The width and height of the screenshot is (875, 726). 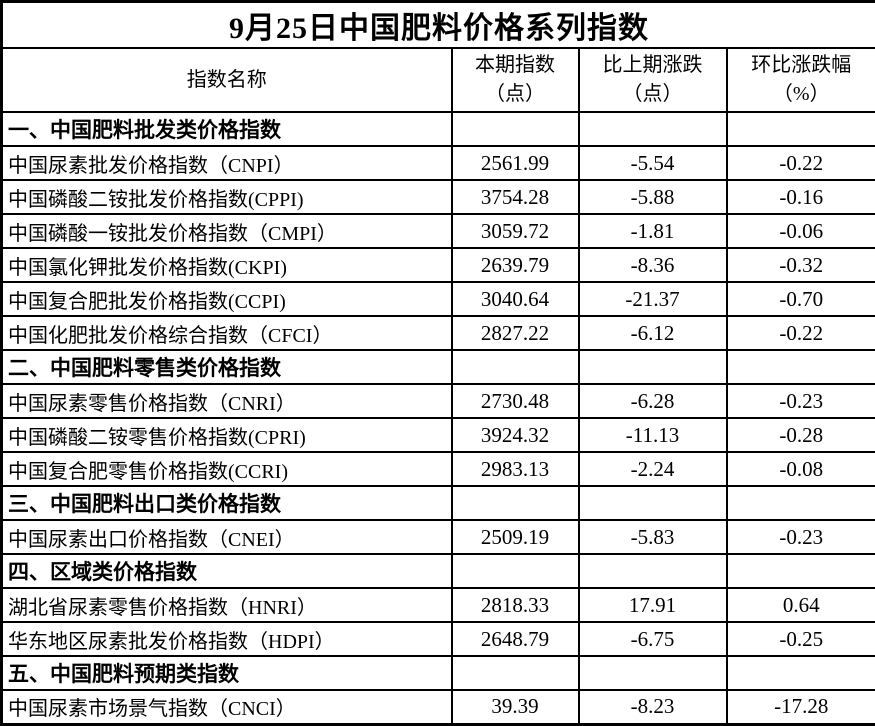 I want to click on change-cell: -6.75, so click(x=653, y=639).